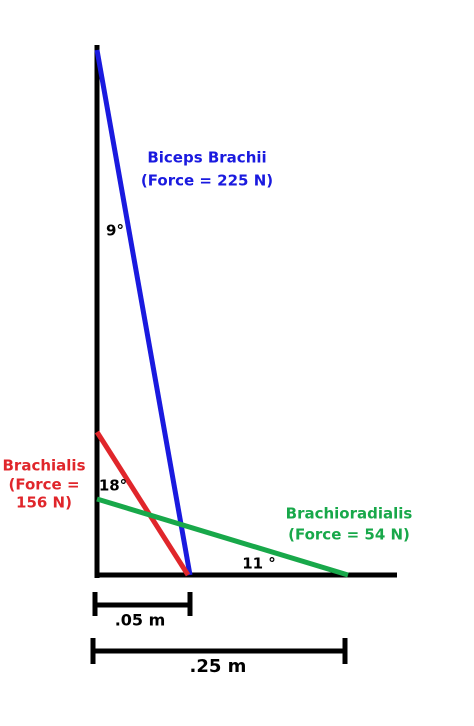 Image resolution: width=474 pixels, height=726 pixels. I want to click on muscle-name: Brachioradialis, so click(349, 514).